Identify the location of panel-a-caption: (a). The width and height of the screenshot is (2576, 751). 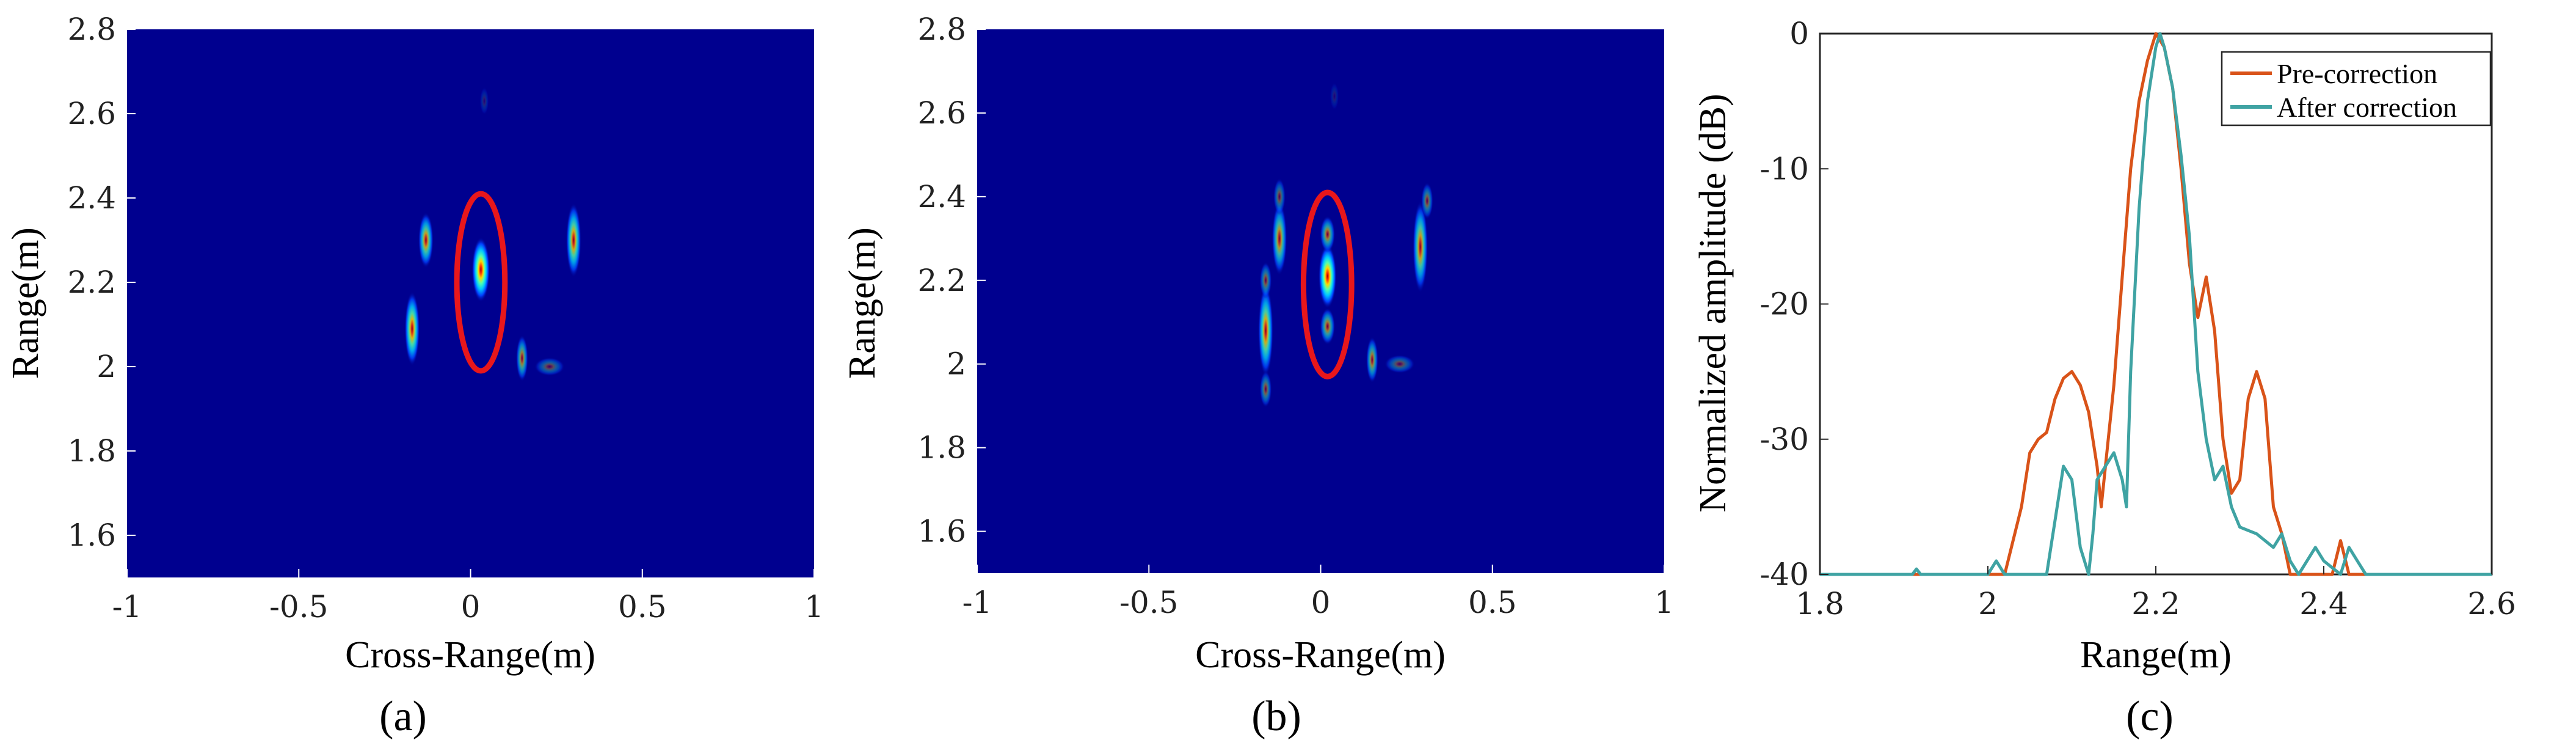
(403, 716).